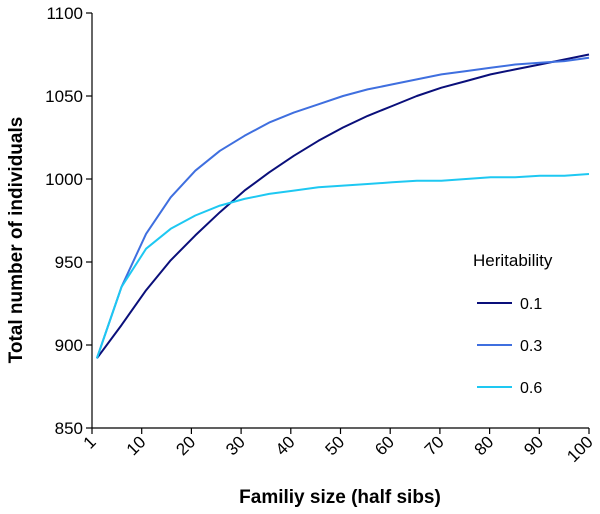  What do you see at coordinates (90, 442) in the screenshot?
I see `x-tick-label: 1` at bounding box center [90, 442].